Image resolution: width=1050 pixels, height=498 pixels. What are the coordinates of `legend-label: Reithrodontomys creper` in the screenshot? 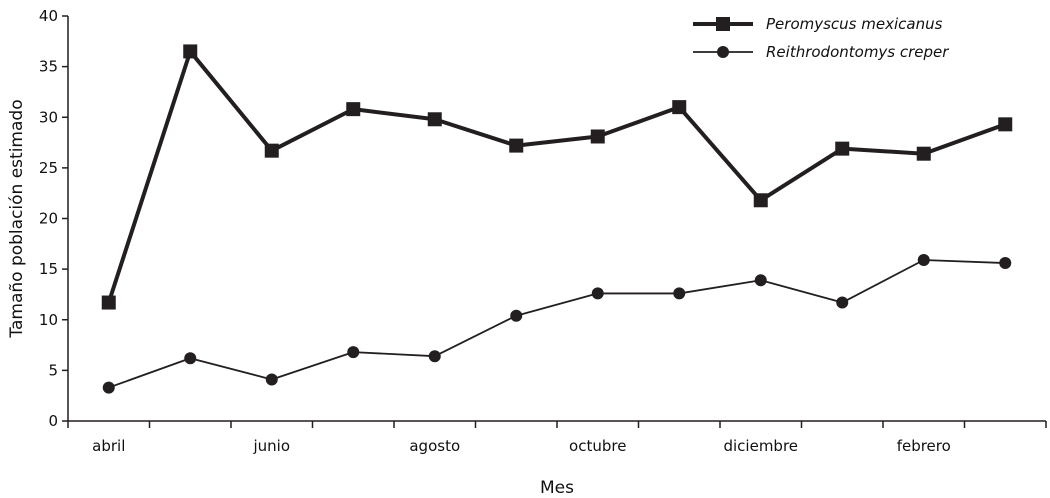 It's located at (857, 52).